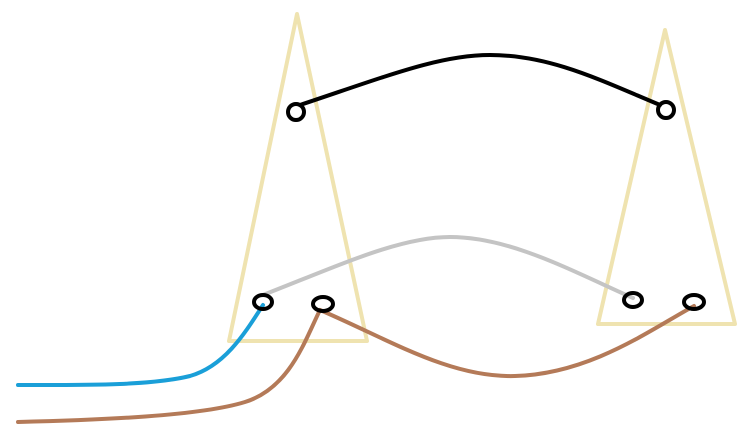  What do you see at coordinates (298, 177) in the screenshot?
I see `left-triangle` at bounding box center [298, 177].